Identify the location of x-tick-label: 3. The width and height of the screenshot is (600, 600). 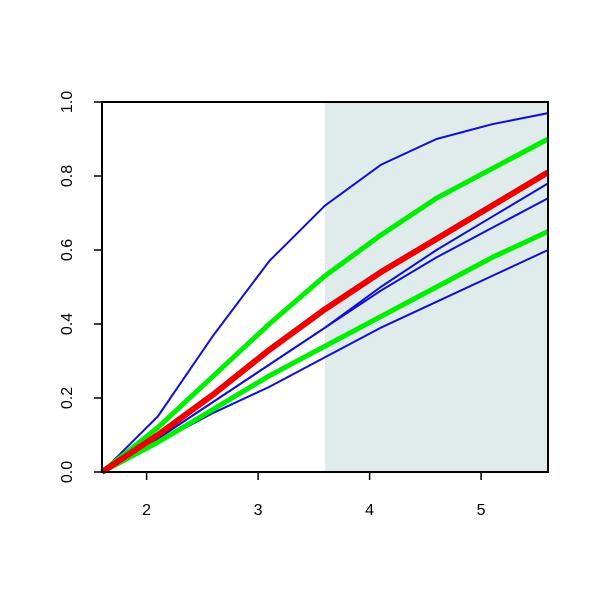
(258, 510).